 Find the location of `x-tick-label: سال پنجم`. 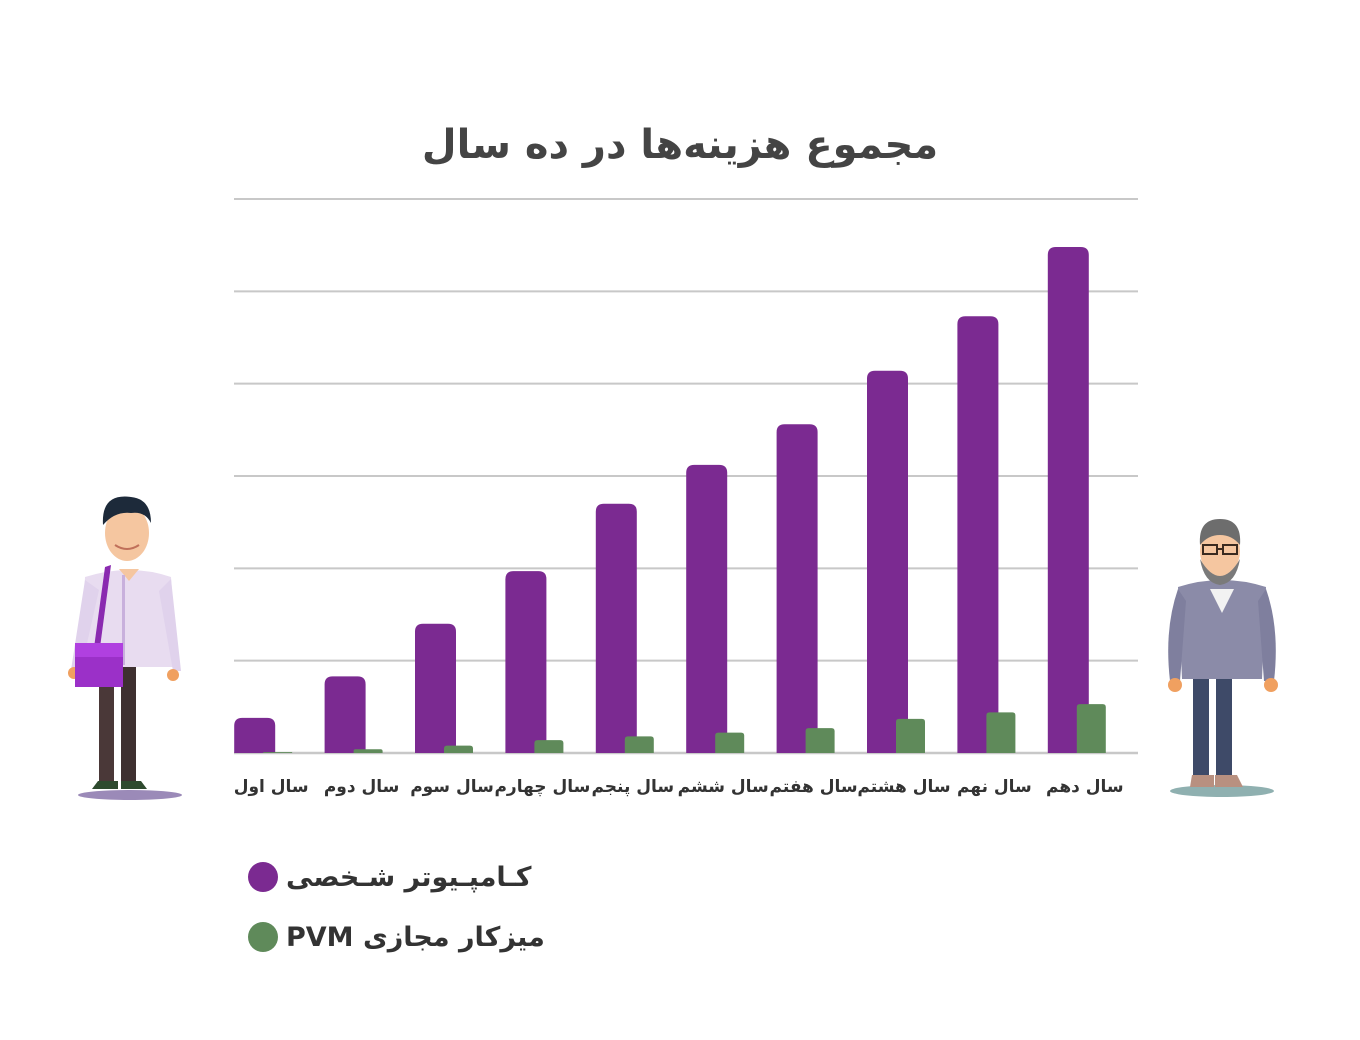

x-tick-label: سال پنجم is located at coordinates (632, 787).